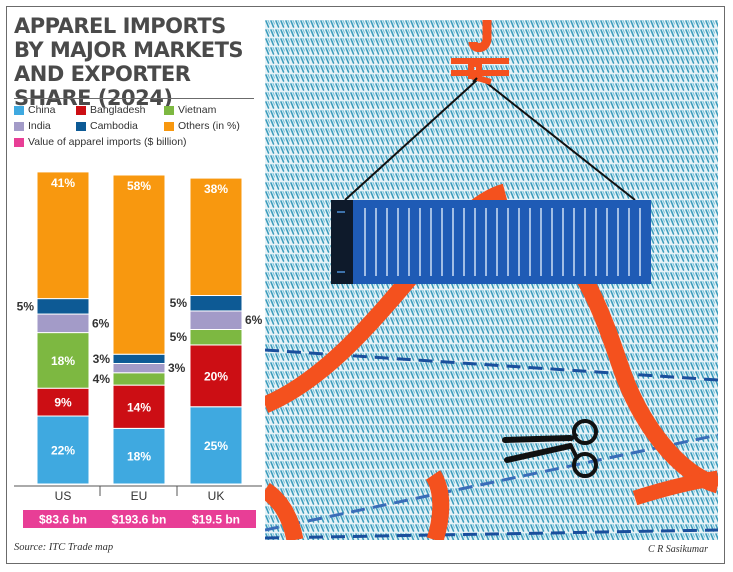 This screenshot has height=572, width=733. Describe the element at coordinates (216, 320) in the screenshot. I see `bar-uk-india` at that location.